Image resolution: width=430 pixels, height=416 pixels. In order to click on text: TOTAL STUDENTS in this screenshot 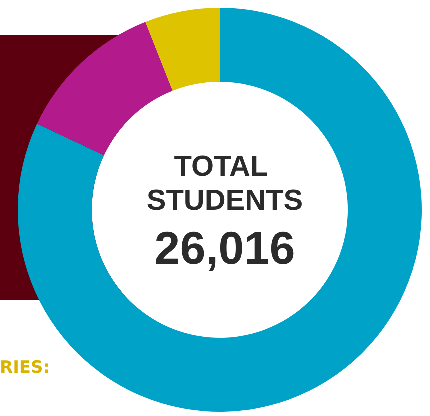, I will do `click(225, 184)`.